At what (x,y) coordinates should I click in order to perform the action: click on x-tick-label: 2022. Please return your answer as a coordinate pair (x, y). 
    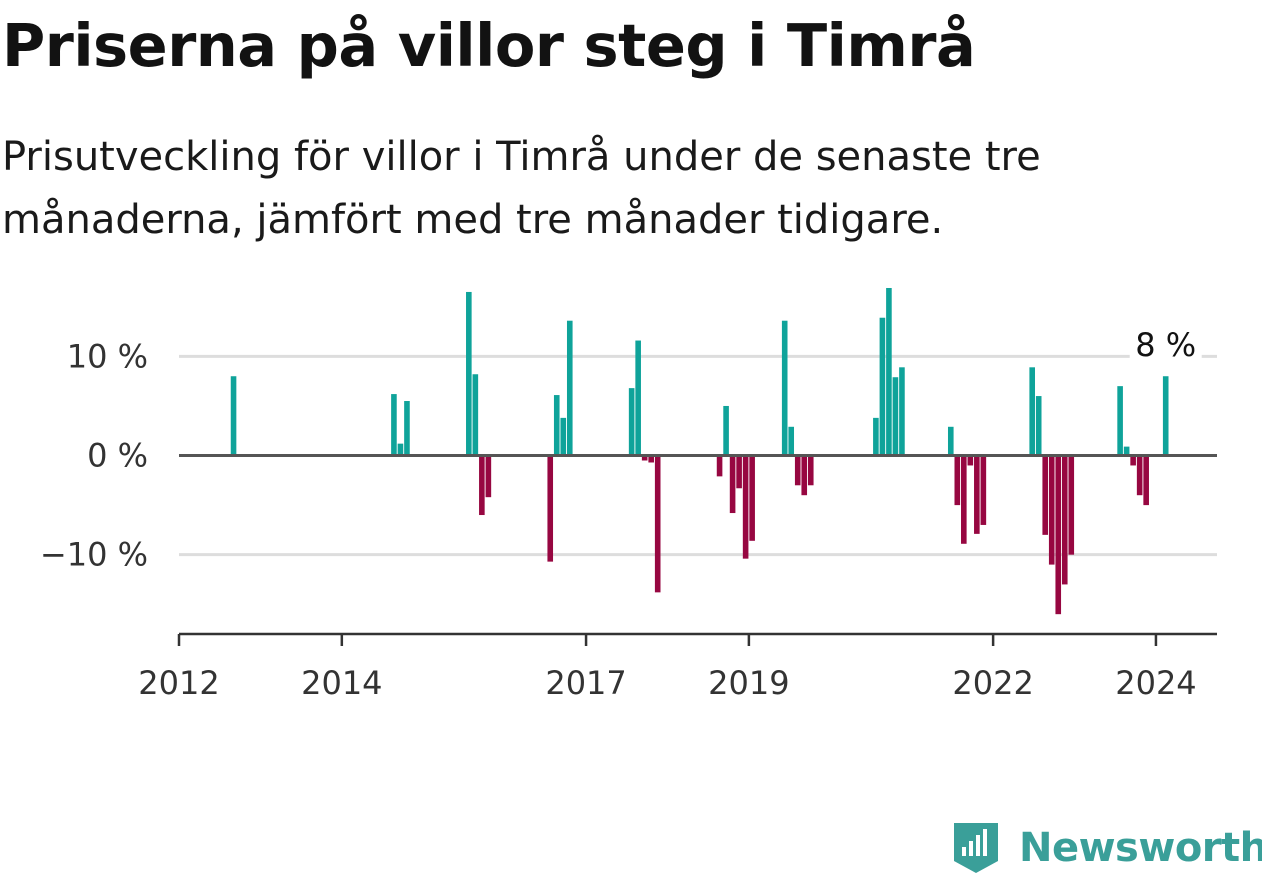
    Looking at the image, I should click on (992, 683).